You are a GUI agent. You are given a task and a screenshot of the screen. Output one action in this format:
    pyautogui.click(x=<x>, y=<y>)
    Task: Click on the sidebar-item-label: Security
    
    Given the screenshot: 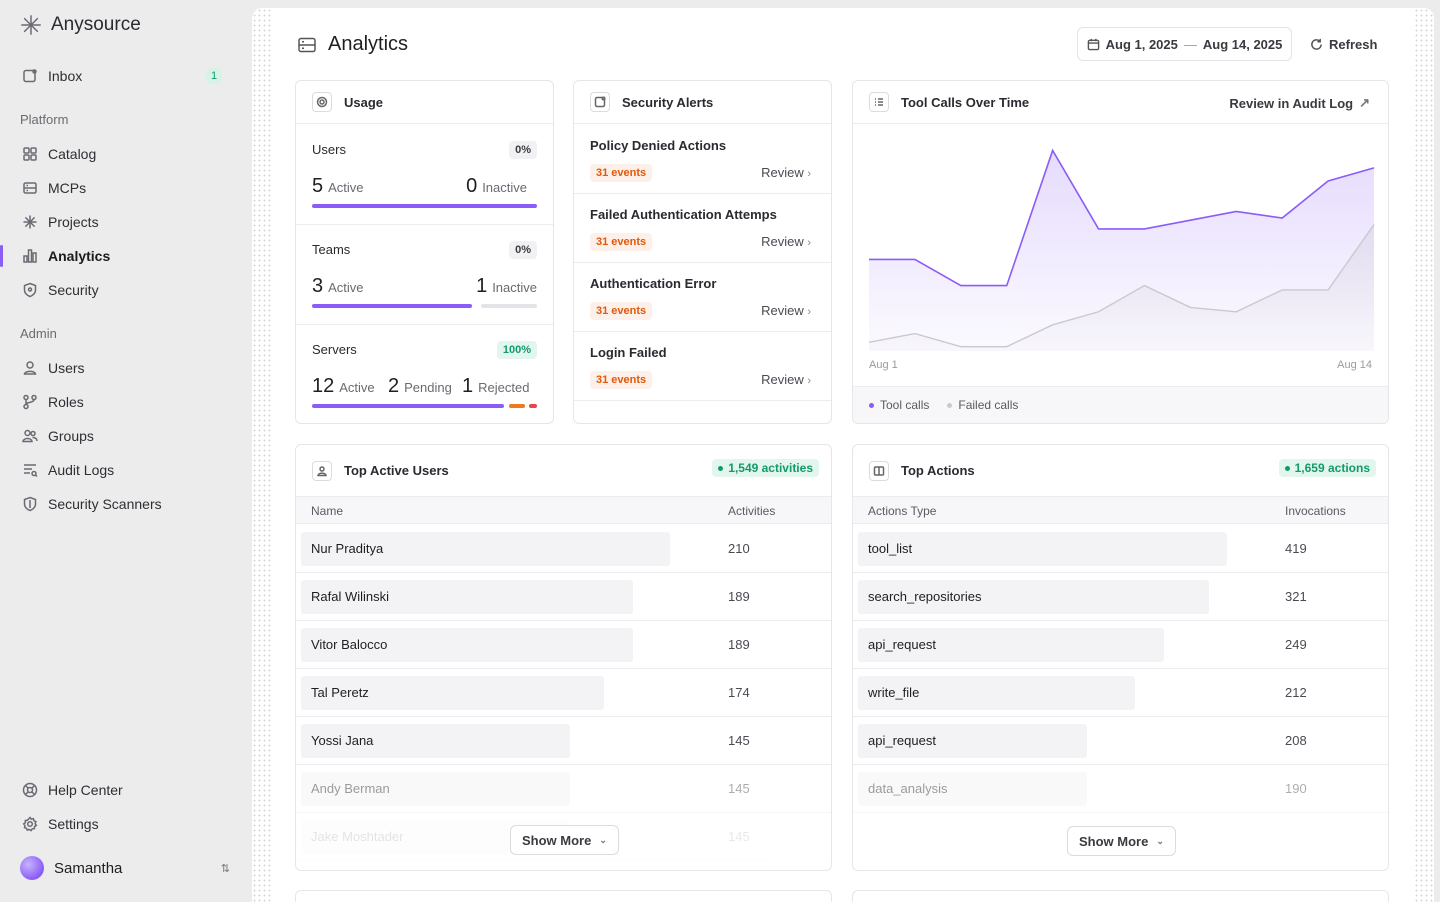 What is the action you would take?
    pyautogui.click(x=73, y=290)
    